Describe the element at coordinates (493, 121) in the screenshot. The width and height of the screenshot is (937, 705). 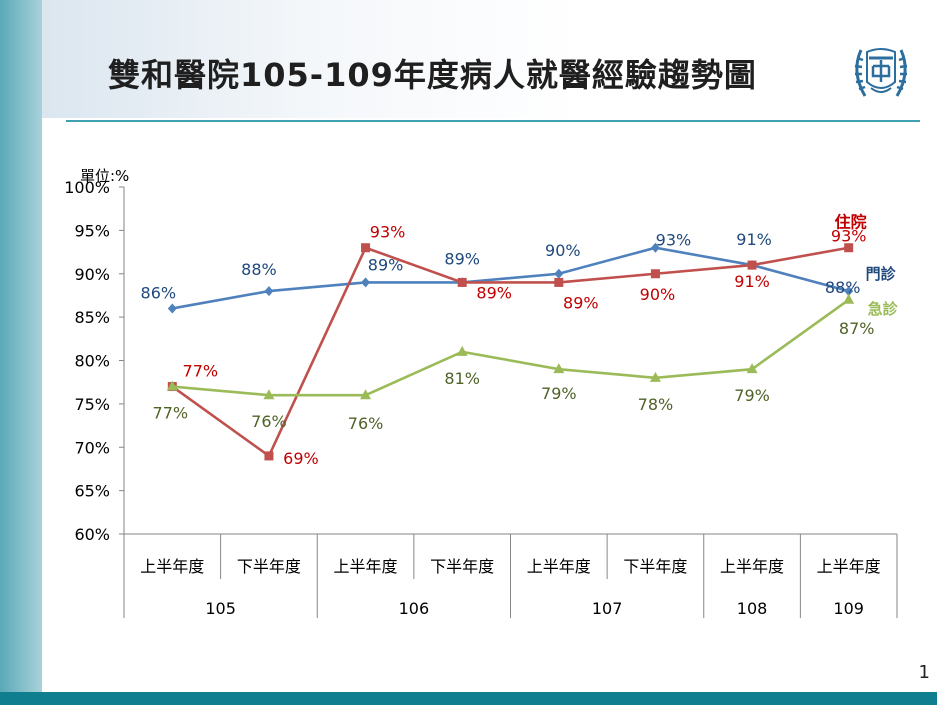
I see `title-divider` at that location.